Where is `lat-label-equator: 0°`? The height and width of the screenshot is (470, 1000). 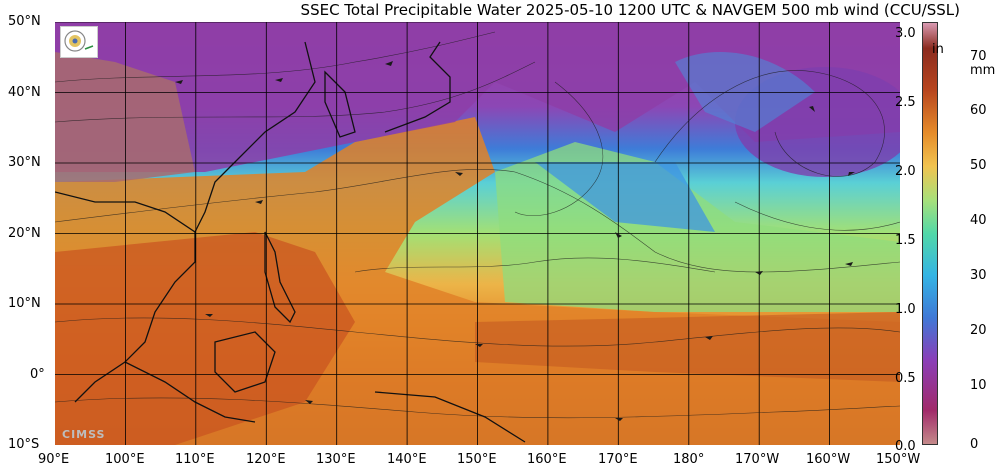 lat-label-equator: 0° is located at coordinates (37, 374).